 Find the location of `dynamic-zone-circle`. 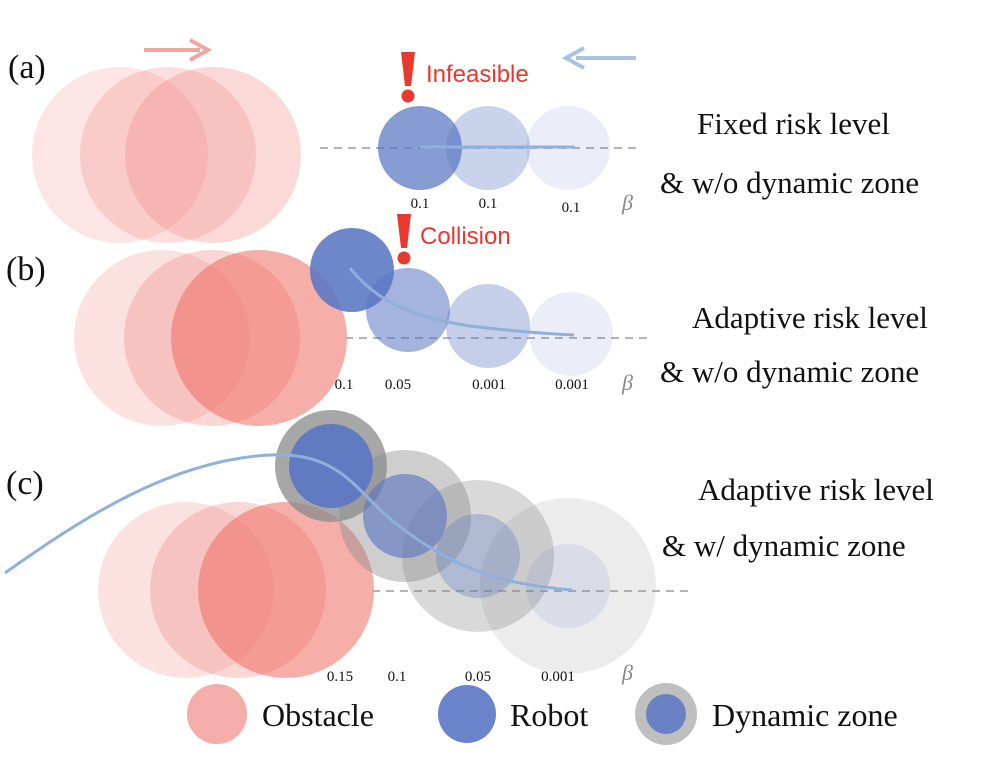

dynamic-zone-circle is located at coordinates (568, 586).